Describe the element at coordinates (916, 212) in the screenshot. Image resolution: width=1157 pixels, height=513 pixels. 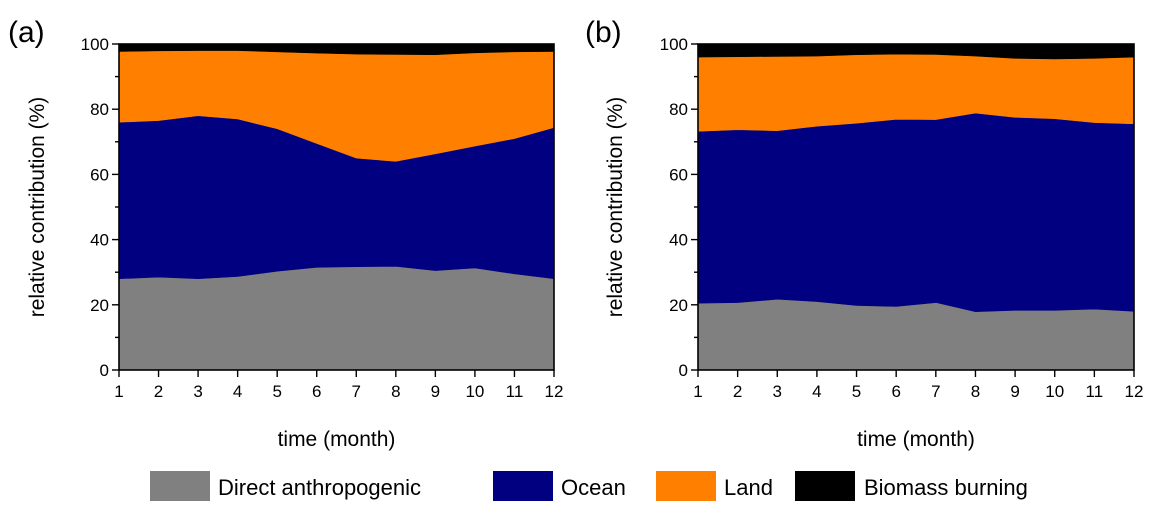
I see `panel-b-area-ocean` at that location.